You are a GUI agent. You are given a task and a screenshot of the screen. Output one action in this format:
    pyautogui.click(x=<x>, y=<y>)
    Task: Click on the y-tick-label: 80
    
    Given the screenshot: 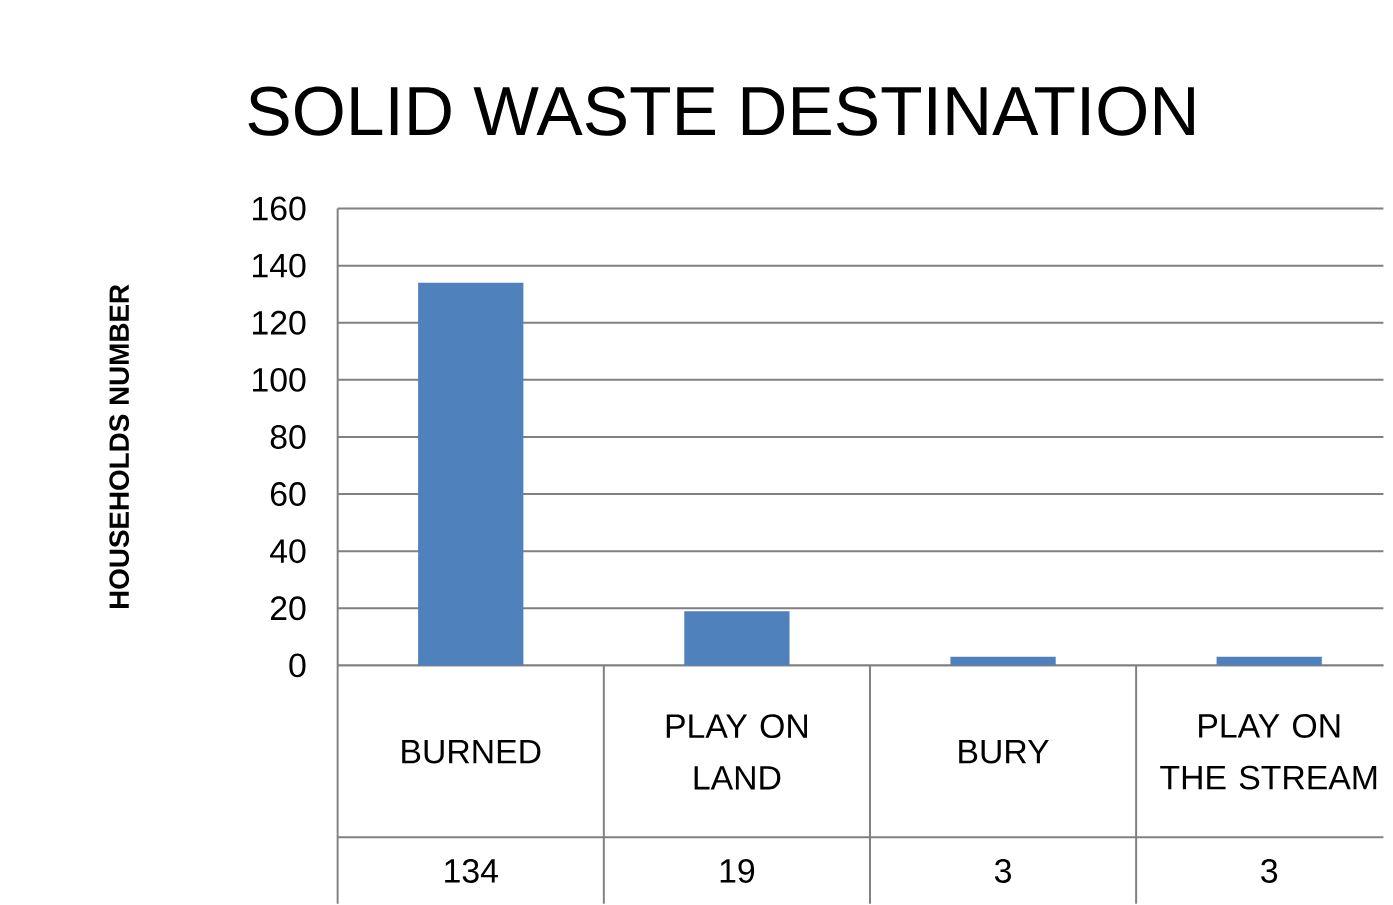 What is the action you would take?
    pyautogui.click(x=288, y=437)
    